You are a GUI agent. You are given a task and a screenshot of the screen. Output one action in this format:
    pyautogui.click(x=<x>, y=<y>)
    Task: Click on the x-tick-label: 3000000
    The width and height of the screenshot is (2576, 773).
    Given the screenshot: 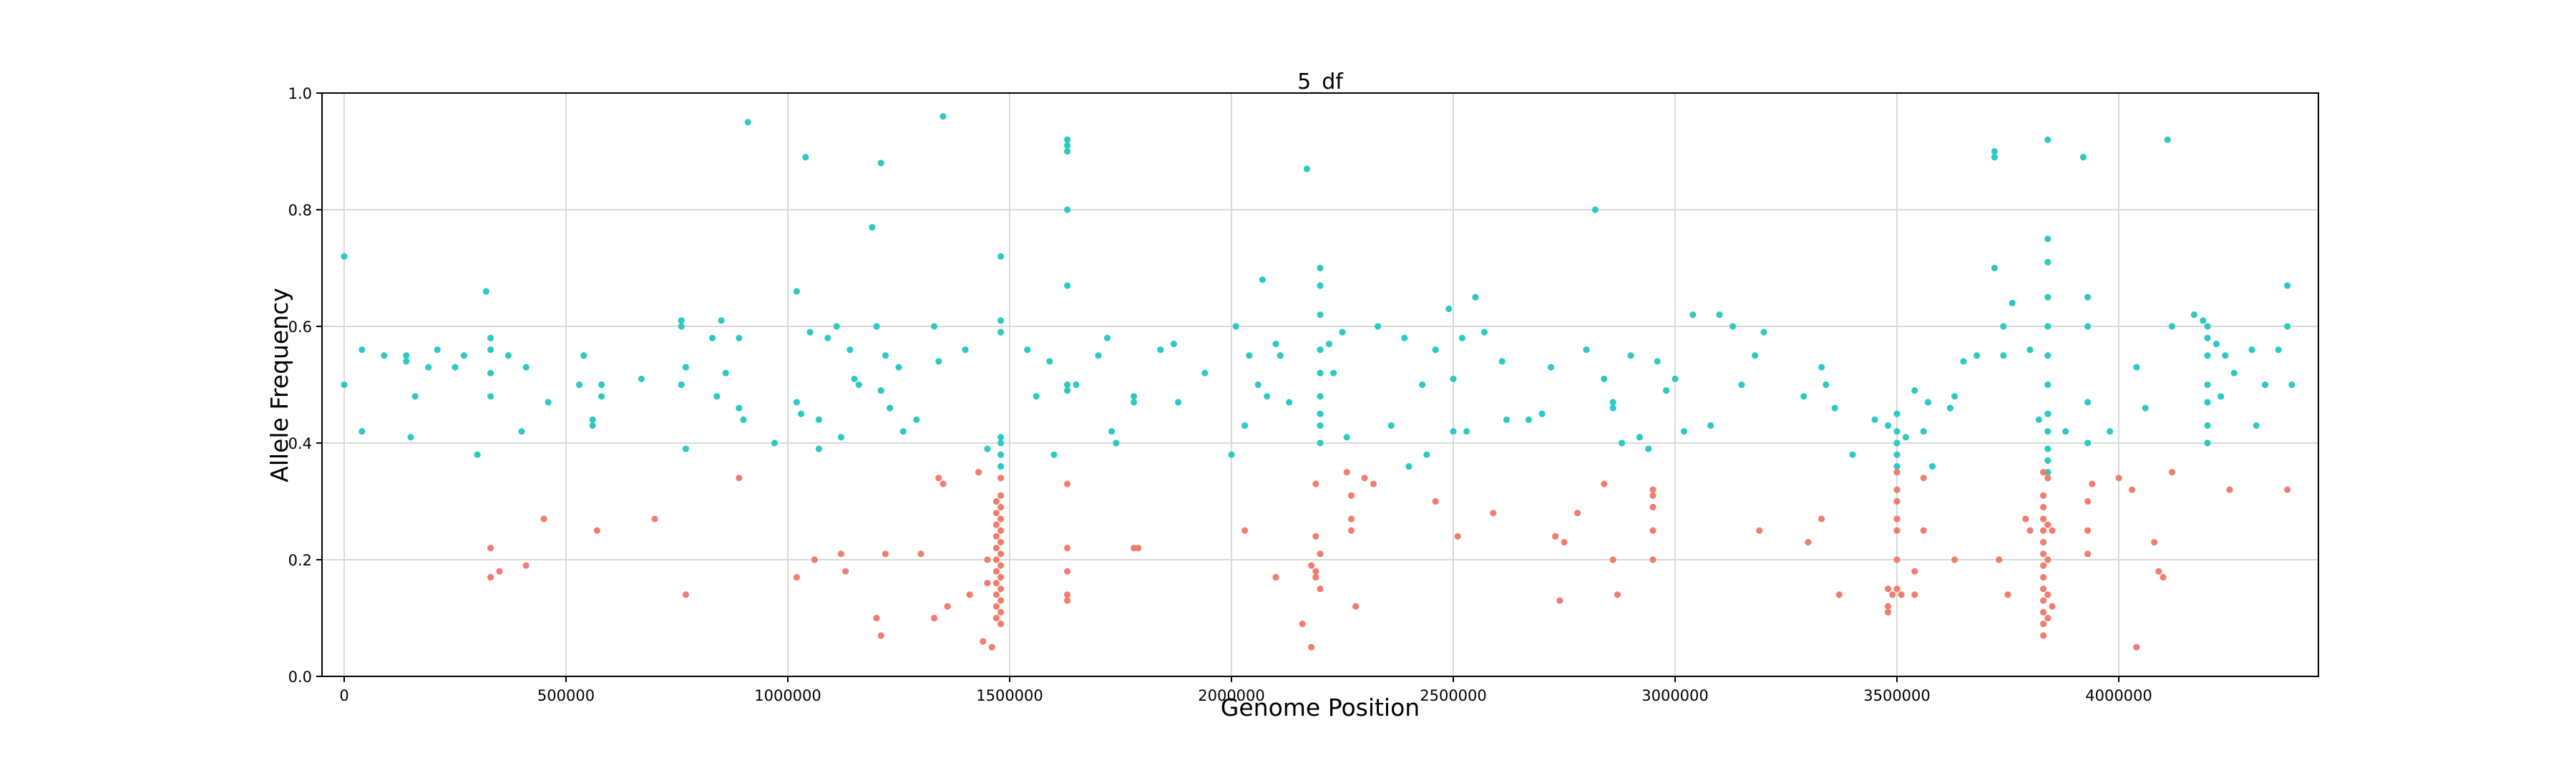 What is the action you would take?
    pyautogui.click(x=1675, y=695)
    